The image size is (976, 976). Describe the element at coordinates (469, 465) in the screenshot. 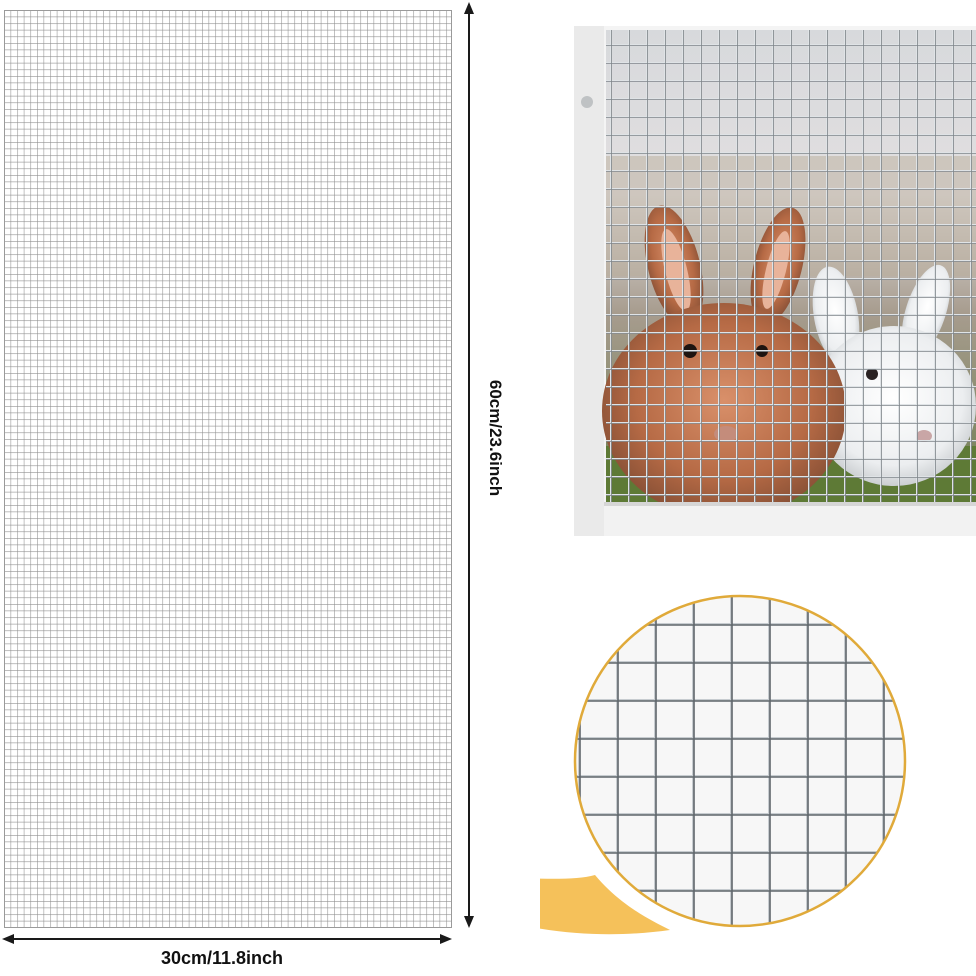

I see `height-dimension-arrow` at that location.